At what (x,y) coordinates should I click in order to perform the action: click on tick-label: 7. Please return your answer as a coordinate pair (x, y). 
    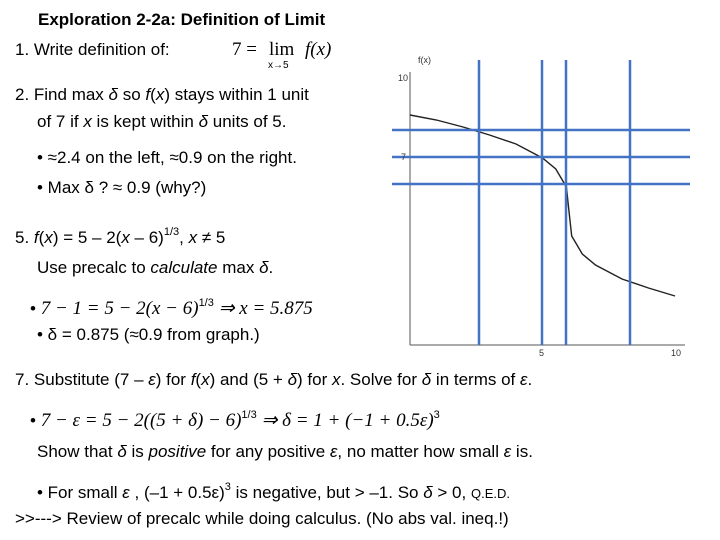
    Looking at the image, I should click on (403, 157).